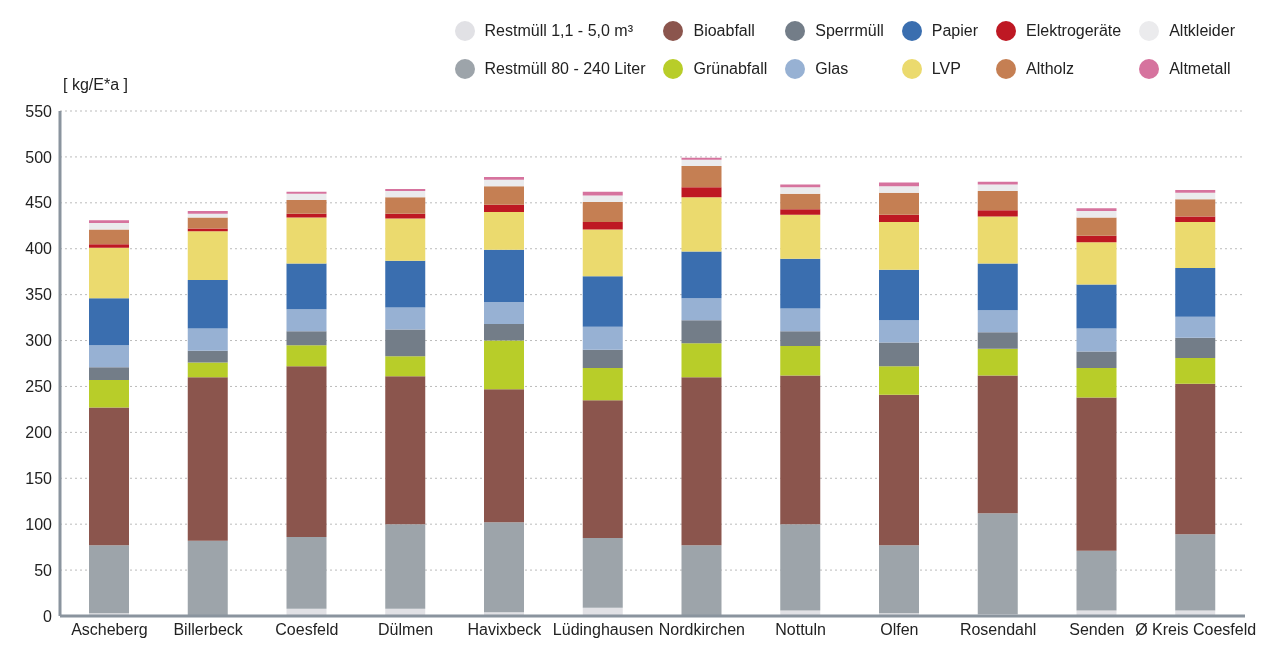 Image resolution: width=1283 pixels, height=654 pixels. What do you see at coordinates (208, 630) in the screenshot?
I see `x-tick-label: Billerbeck` at bounding box center [208, 630].